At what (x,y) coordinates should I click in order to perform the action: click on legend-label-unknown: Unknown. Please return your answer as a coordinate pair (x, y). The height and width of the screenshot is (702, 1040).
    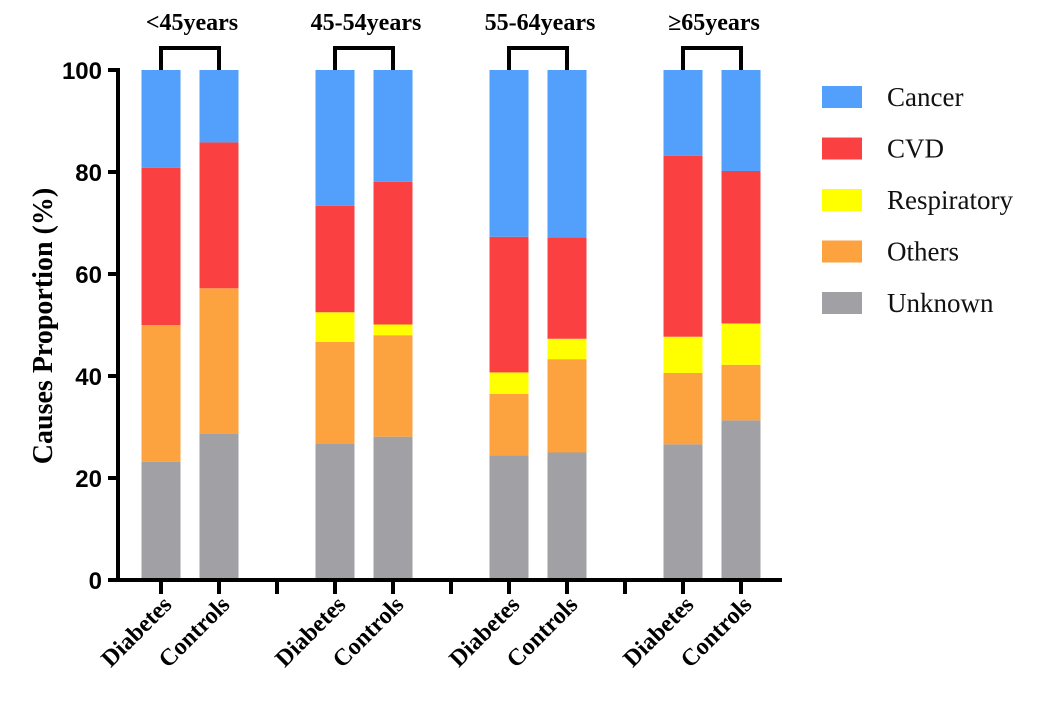
    Looking at the image, I should click on (940, 303).